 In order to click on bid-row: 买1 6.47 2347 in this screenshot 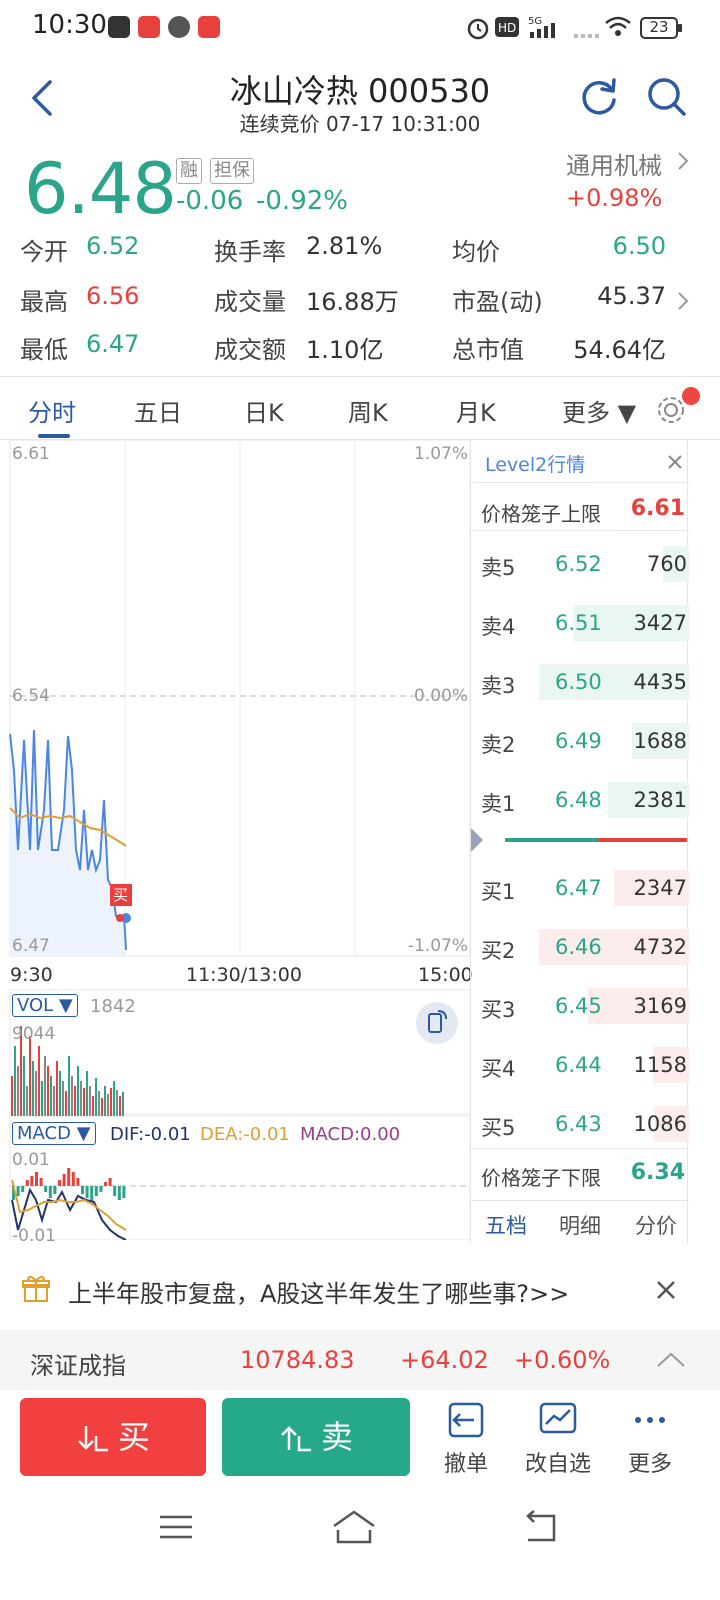, I will do `click(580, 890)`.